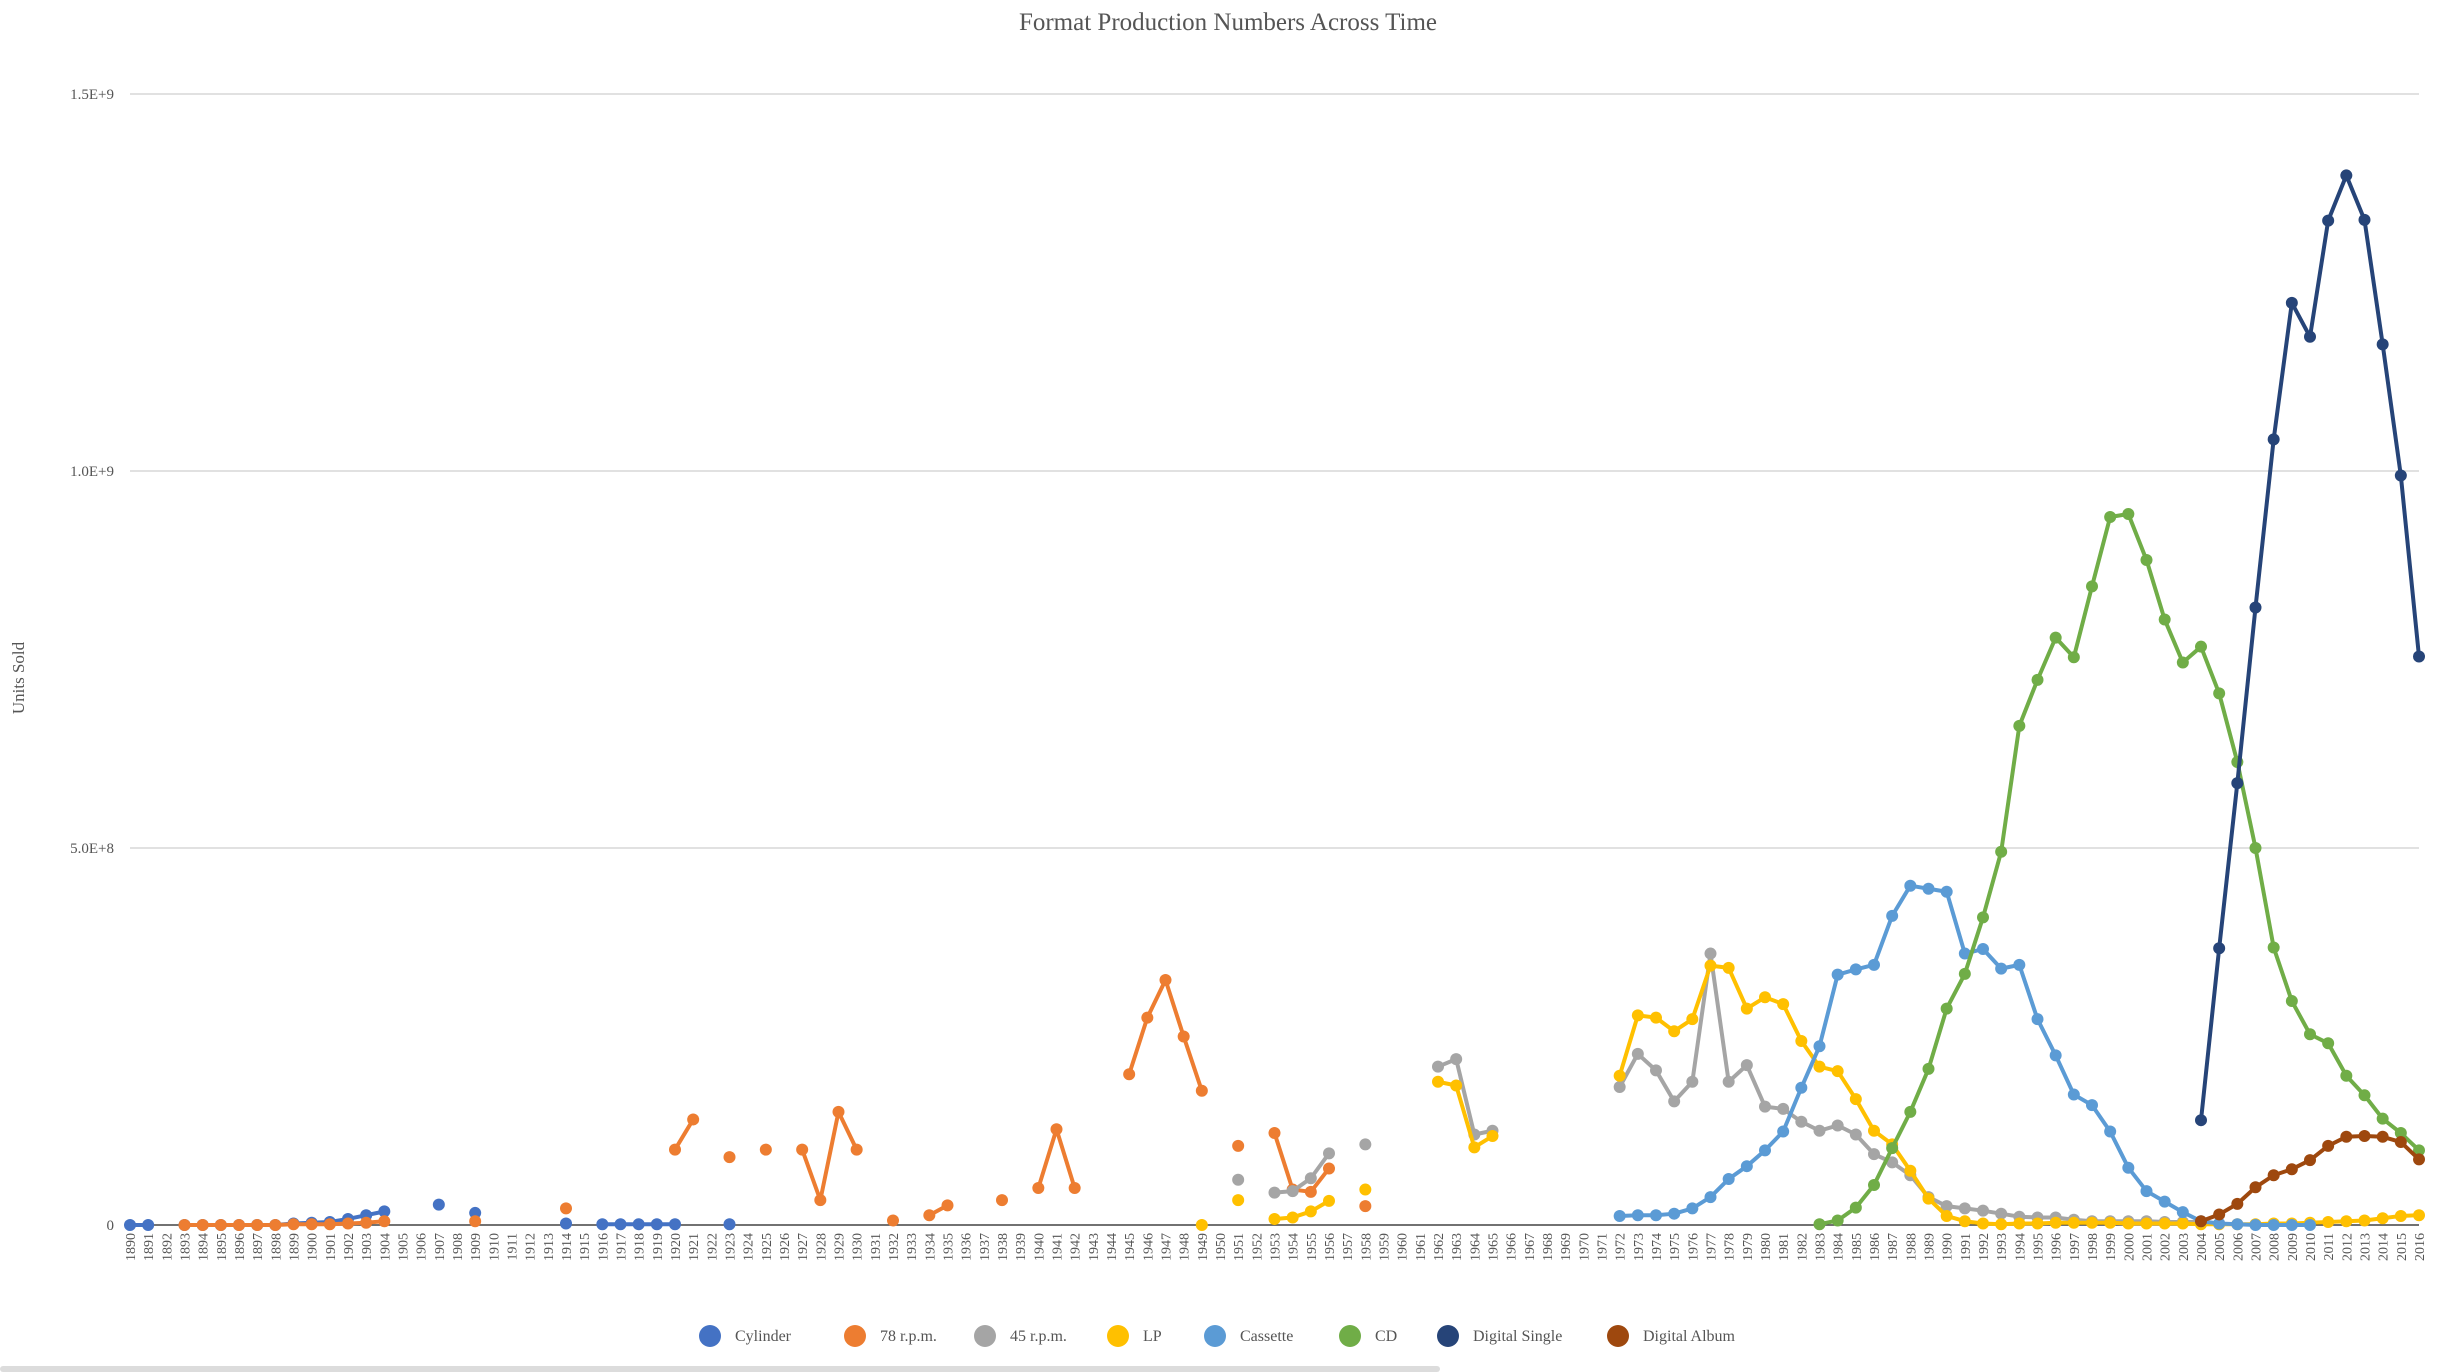 This screenshot has height=1372, width=2456. What do you see at coordinates (1475, 1247) in the screenshot?
I see `x-tick-label: 1964` at bounding box center [1475, 1247].